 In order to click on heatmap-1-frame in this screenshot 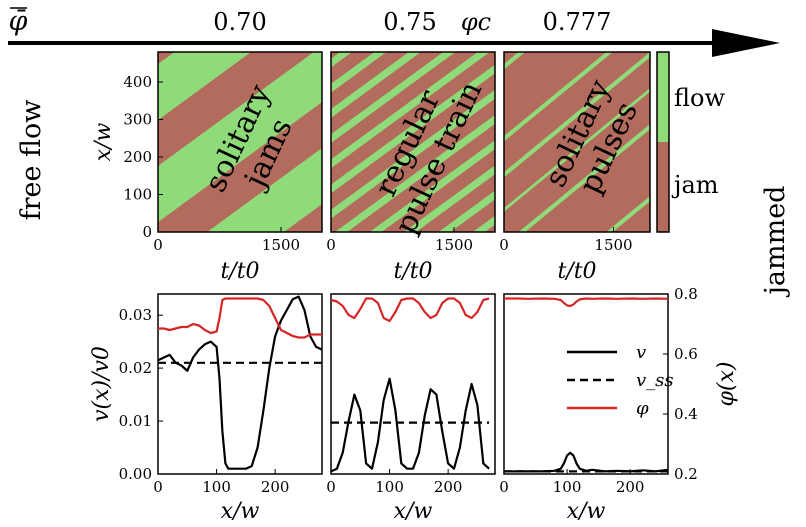, I will do `click(240, 142)`.